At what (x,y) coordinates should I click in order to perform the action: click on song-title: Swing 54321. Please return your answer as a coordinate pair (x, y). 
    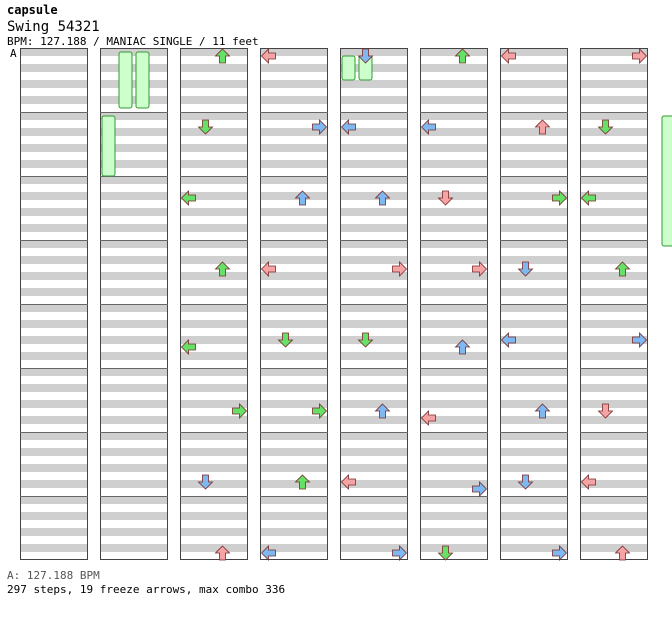
    Looking at the image, I should click on (53, 27).